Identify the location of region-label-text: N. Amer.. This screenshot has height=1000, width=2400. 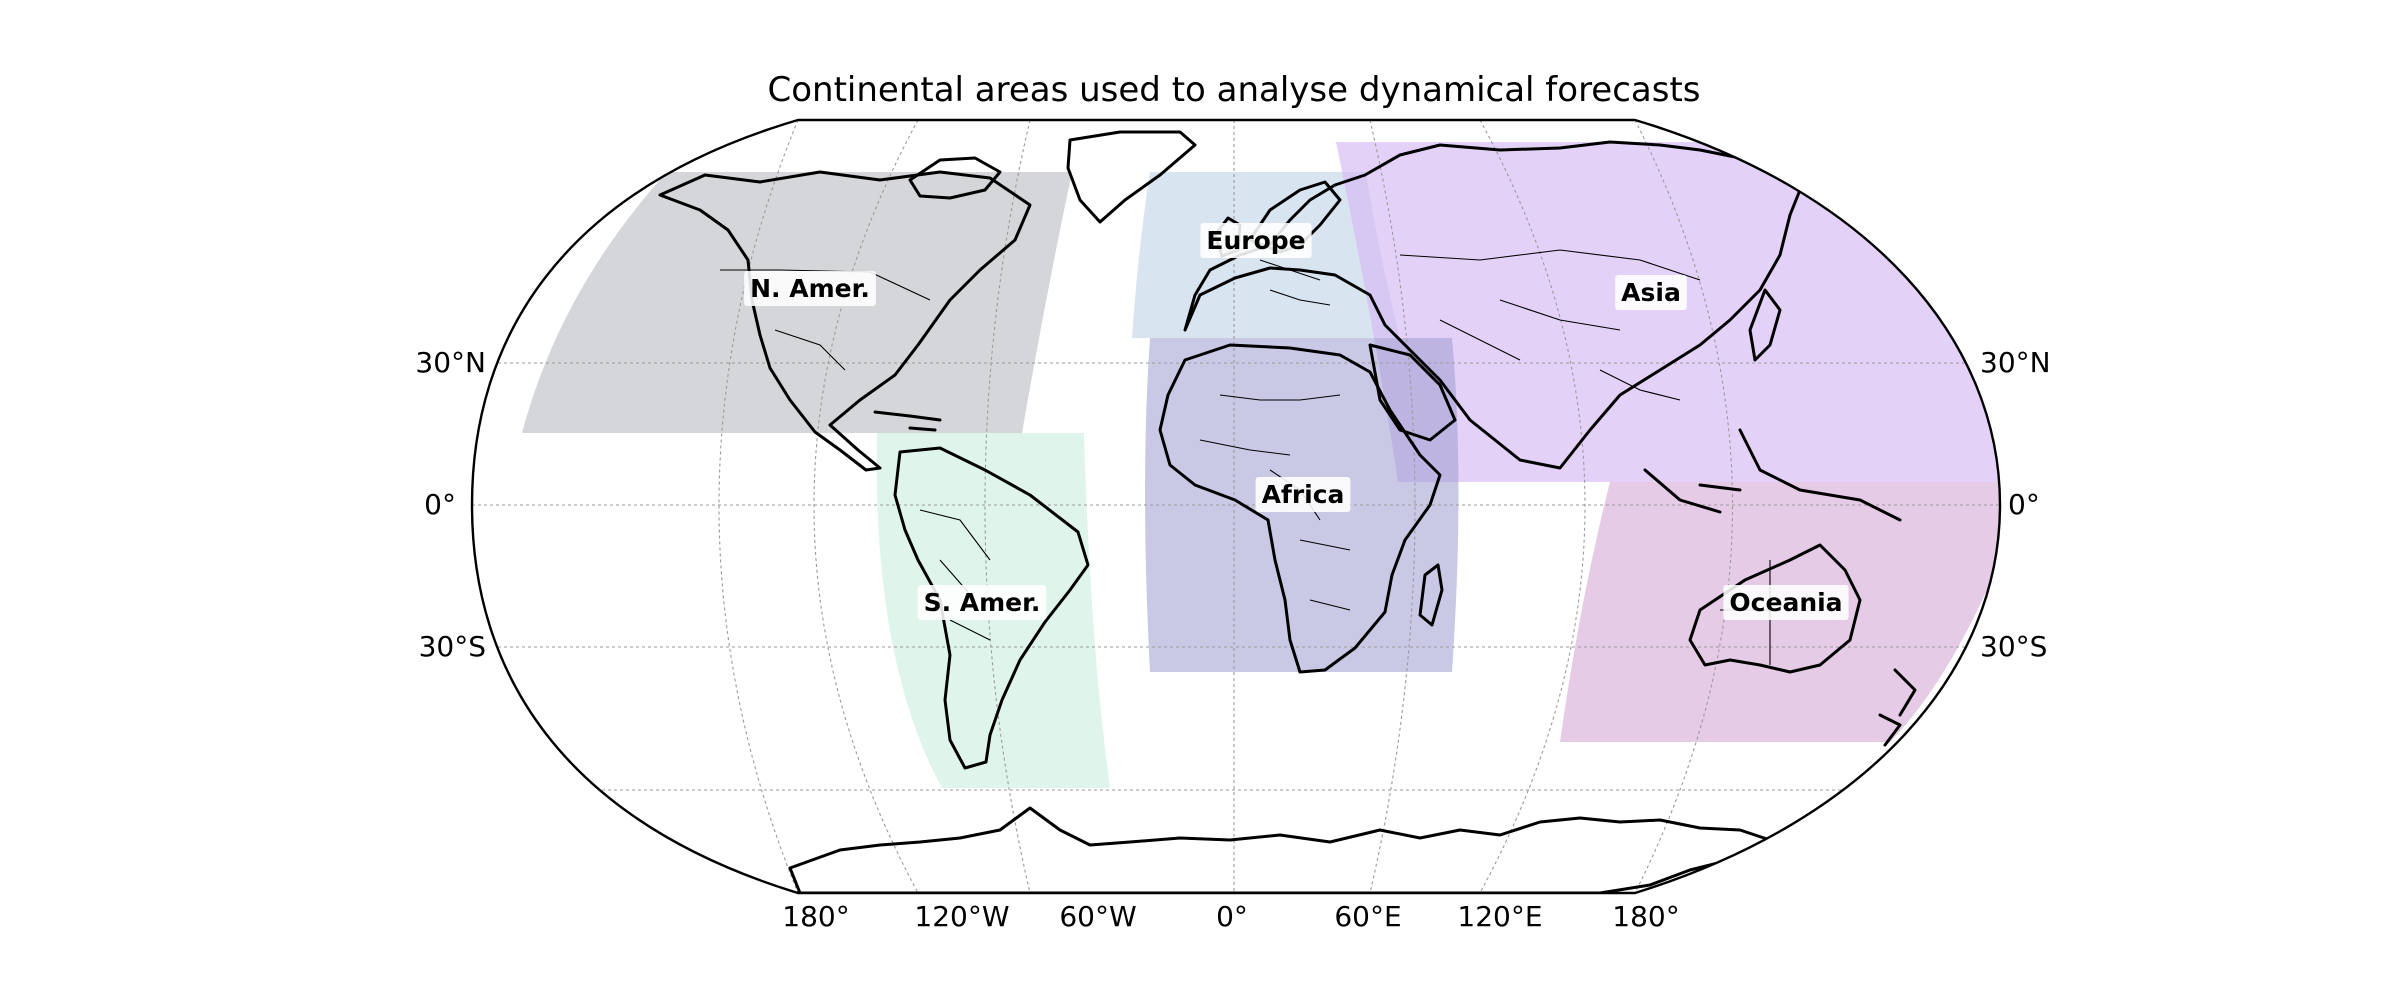
(810, 288).